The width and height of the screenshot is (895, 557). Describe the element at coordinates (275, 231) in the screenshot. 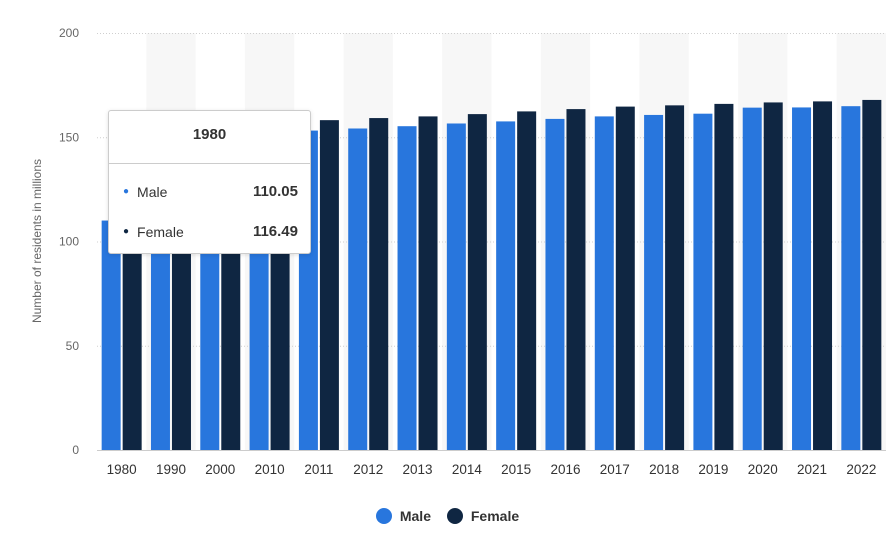

I see `tooltip-value-female: 116.49` at that location.